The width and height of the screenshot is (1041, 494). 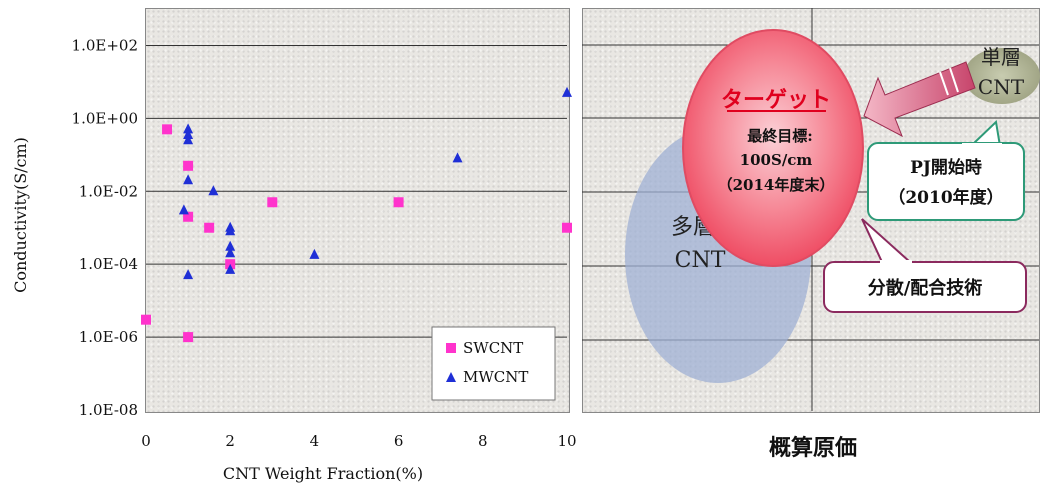 I want to click on y-axis-title: Conductivity(S/cm), so click(x=20, y=215).